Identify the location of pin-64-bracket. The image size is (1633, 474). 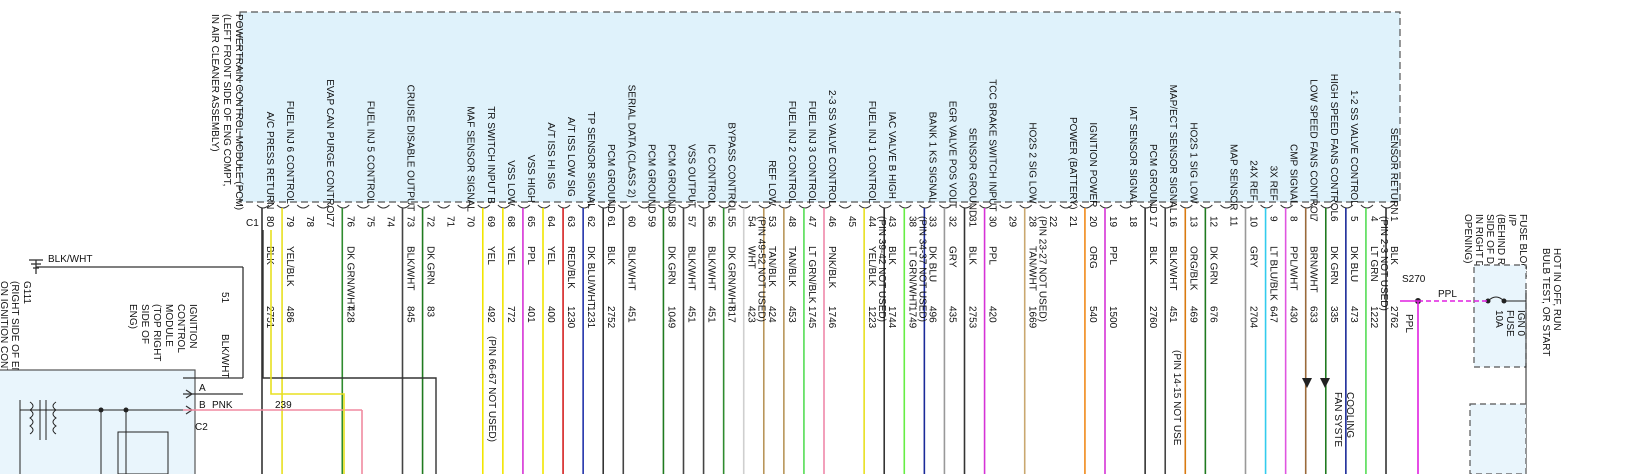
(544, 206).